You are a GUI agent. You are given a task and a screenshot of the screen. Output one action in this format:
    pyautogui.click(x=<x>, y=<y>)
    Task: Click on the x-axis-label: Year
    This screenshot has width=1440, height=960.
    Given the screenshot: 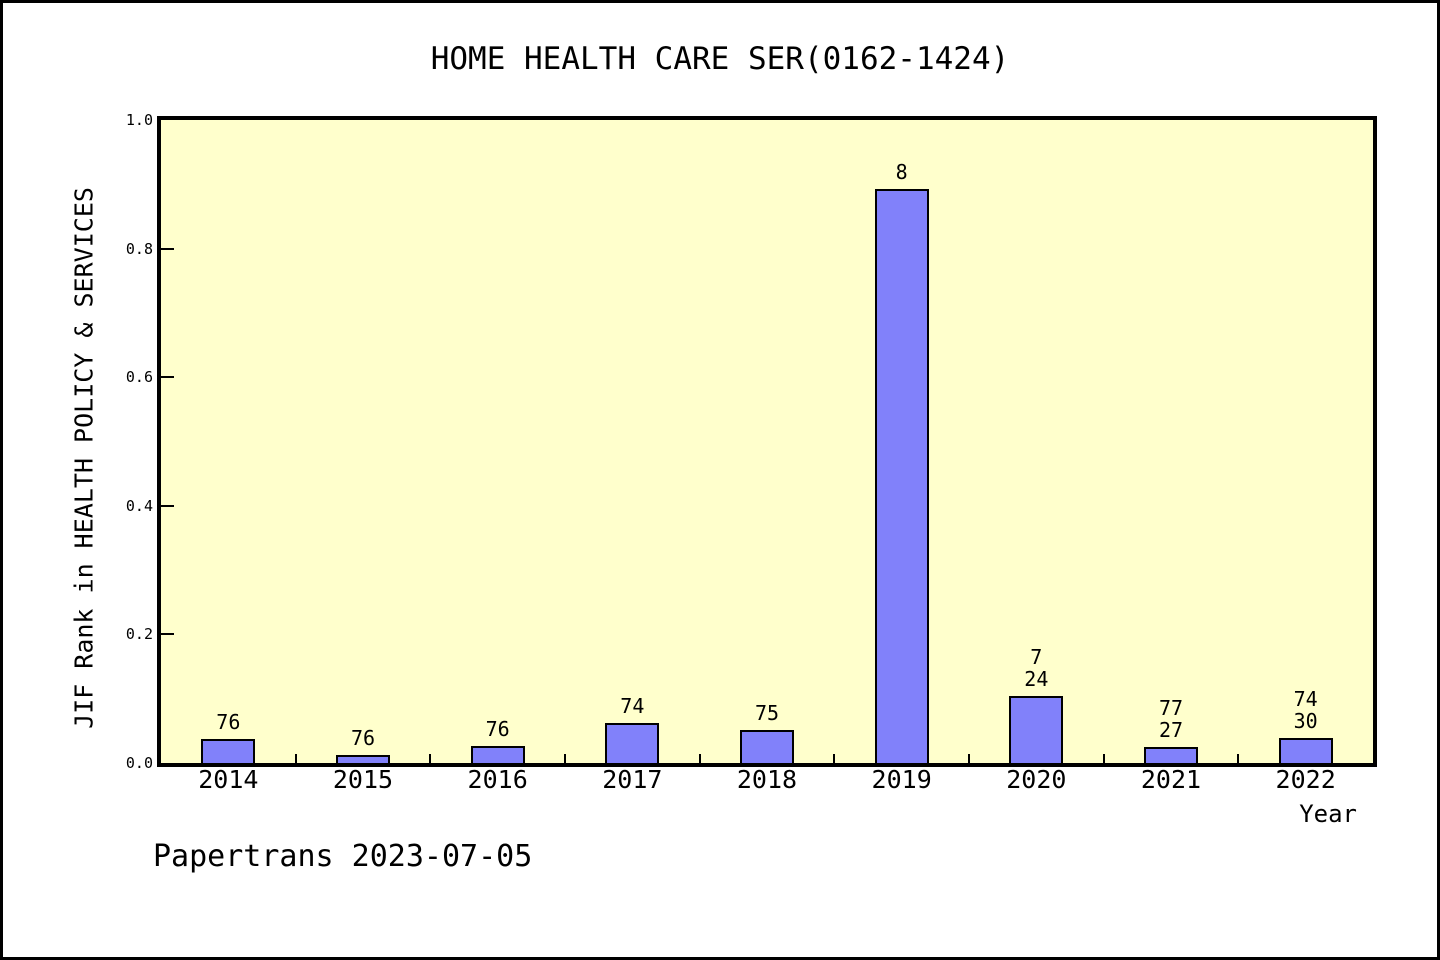 What is the action you would take?
    pyautogui.click(x=1328, y=814)
    